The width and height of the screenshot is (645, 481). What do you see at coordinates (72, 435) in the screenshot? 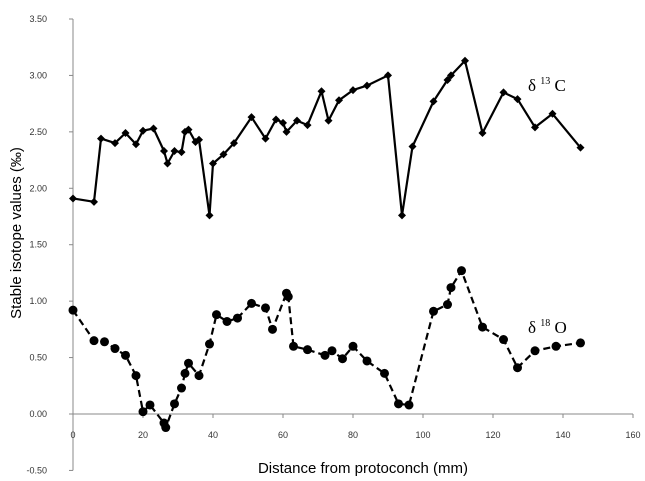
I see `x-tick-label: 0` at bounding box center [72, 435].